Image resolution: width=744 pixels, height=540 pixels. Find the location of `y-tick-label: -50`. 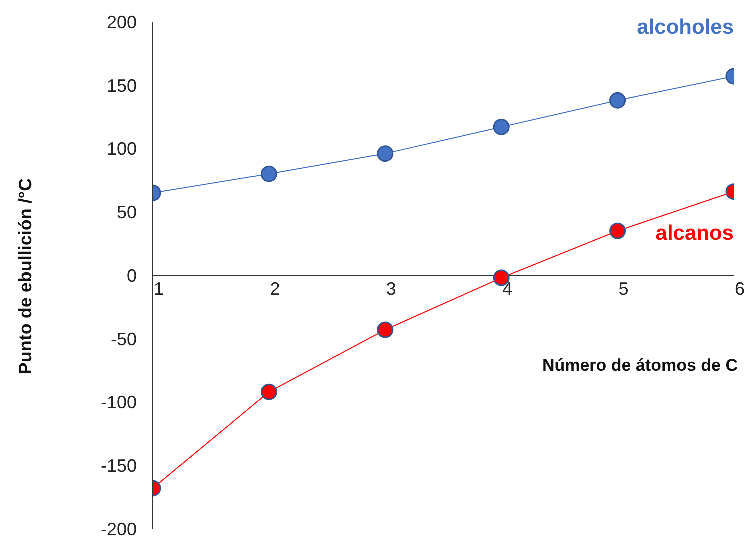

y-tick-label: -50 is located at coordinates (123, 339).